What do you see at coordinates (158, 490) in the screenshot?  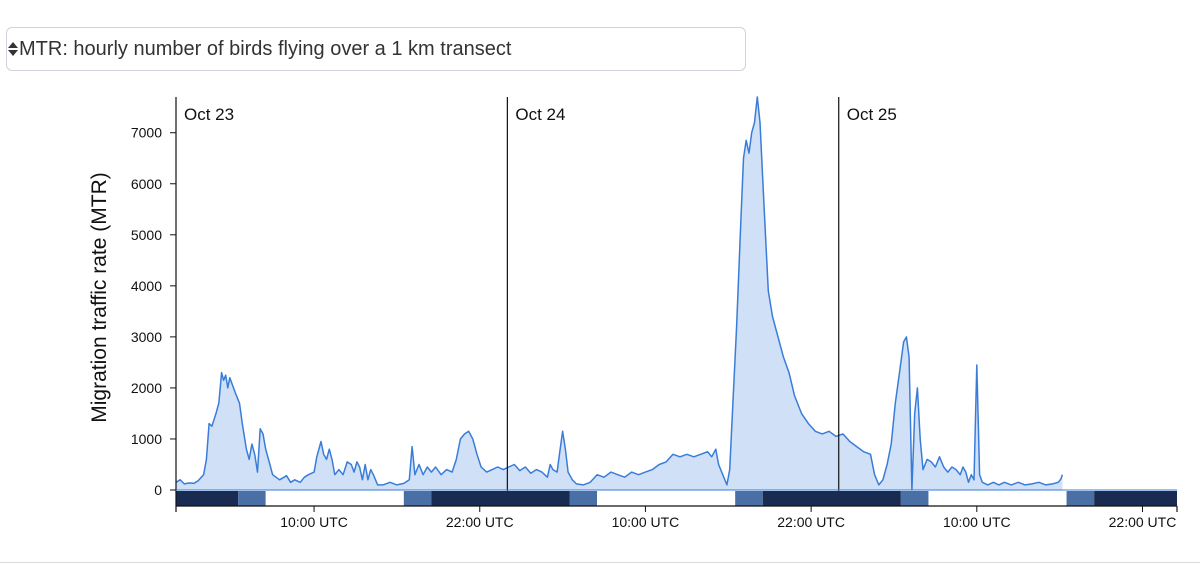 I see `y-tick-label: 0` at bounding box center [158, 490].